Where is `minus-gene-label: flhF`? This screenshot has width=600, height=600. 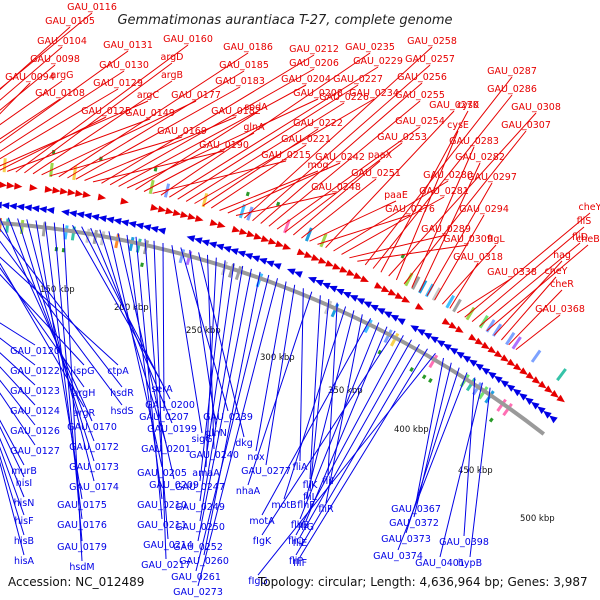
minus-gene-label: flhF is located at coordinates (305, 505).